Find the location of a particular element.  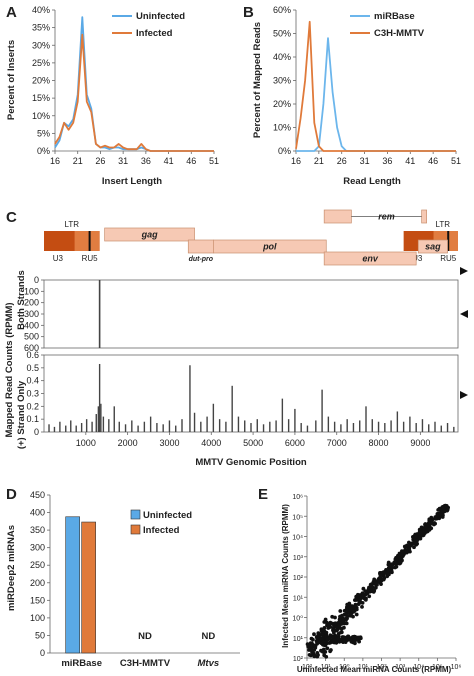

y-tick-label: 10⁰ is located at coordinates (297, 619).